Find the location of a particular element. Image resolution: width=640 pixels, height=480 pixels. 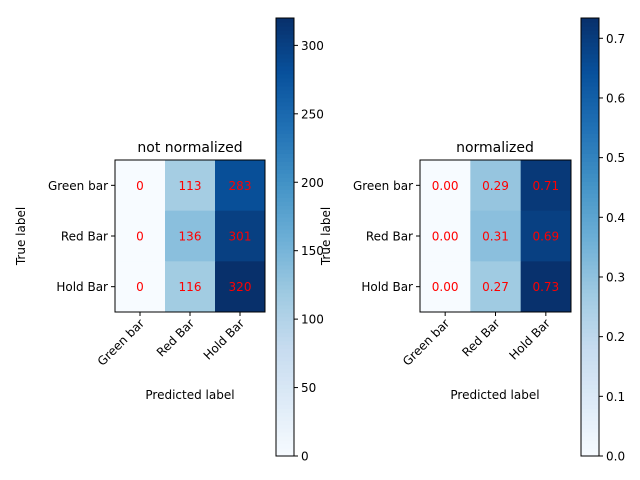

colorbar-tick-label: 150 is located at coordinates (312, 251).